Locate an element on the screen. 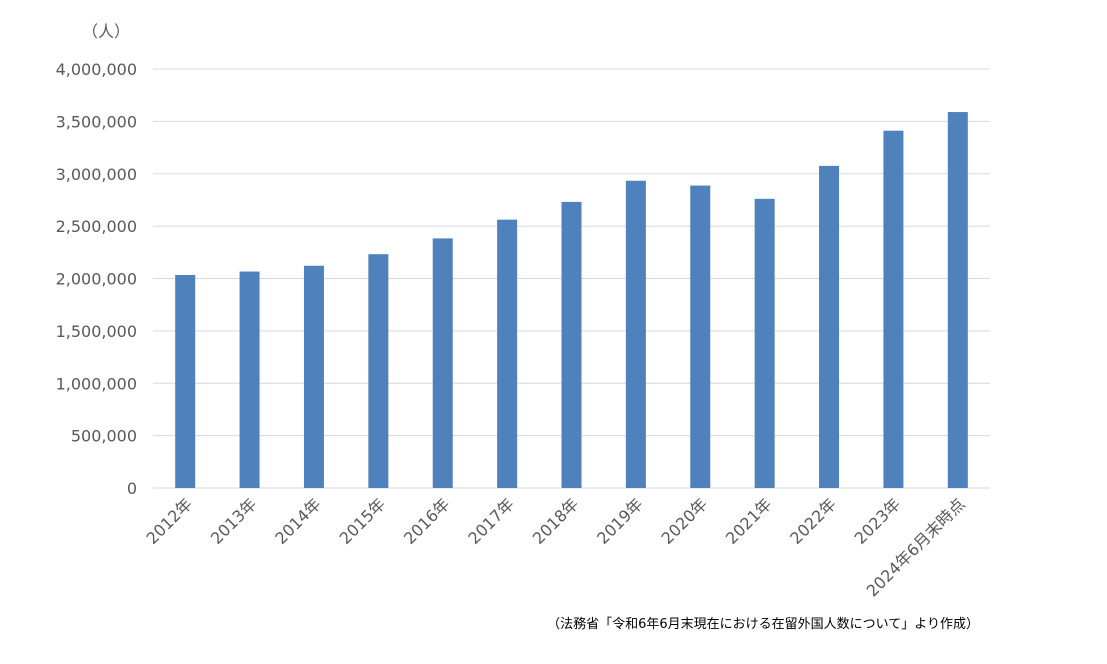 Image resolution: width=1107 pixels, height=664 pixels. y-tick-label: 2,000,000 is located at coordinates (96, 279).